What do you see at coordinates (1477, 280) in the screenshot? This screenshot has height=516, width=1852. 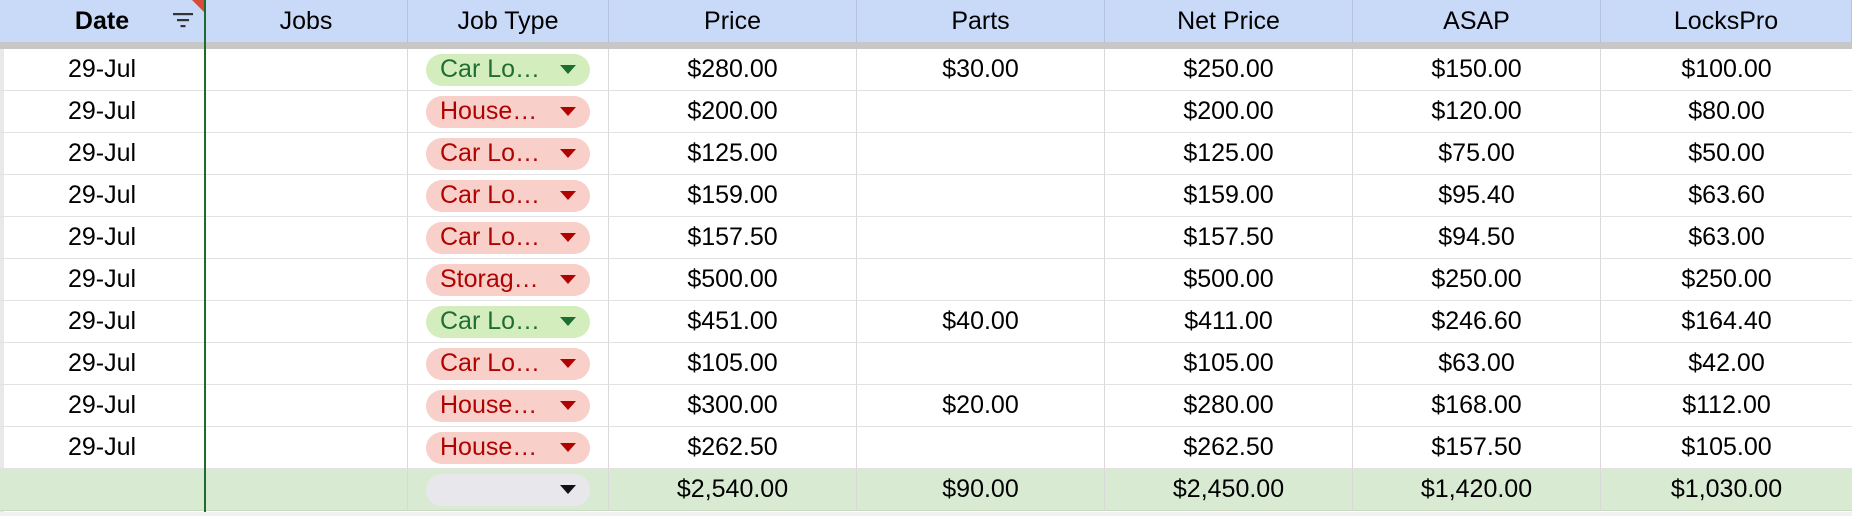 I see `cell-asap: $250.00` at bounding box center [1477, 280].